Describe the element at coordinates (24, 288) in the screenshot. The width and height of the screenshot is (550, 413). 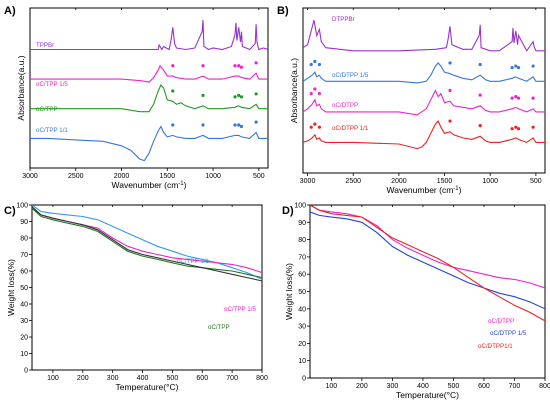
I see `y-tick-label-c: 50` at that location.